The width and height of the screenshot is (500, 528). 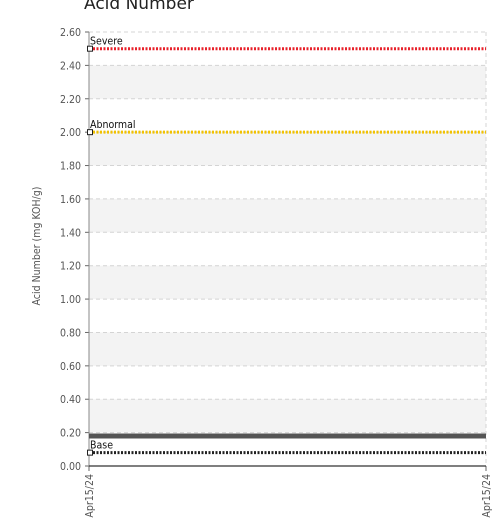 I want to click on y-tick-label: 0.00, so click(x=70, y=467).